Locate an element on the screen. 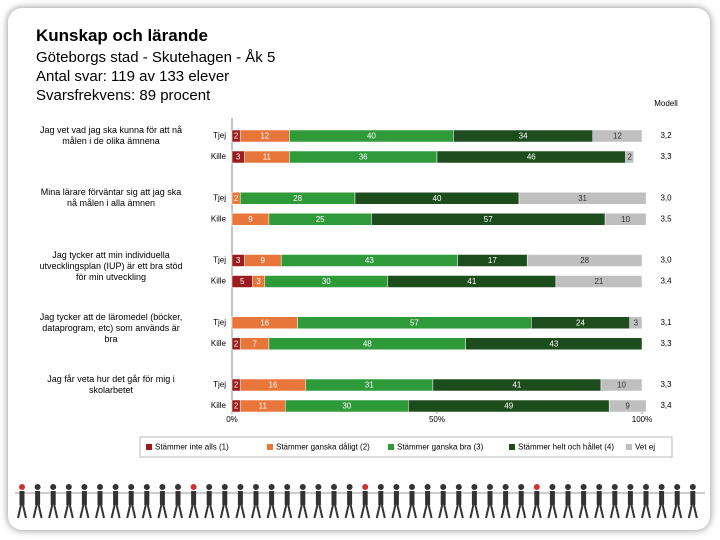 The image size is (720, 540). subtitle: Svarsfrekvens: 89 procent is located at coordinates (123, 95).